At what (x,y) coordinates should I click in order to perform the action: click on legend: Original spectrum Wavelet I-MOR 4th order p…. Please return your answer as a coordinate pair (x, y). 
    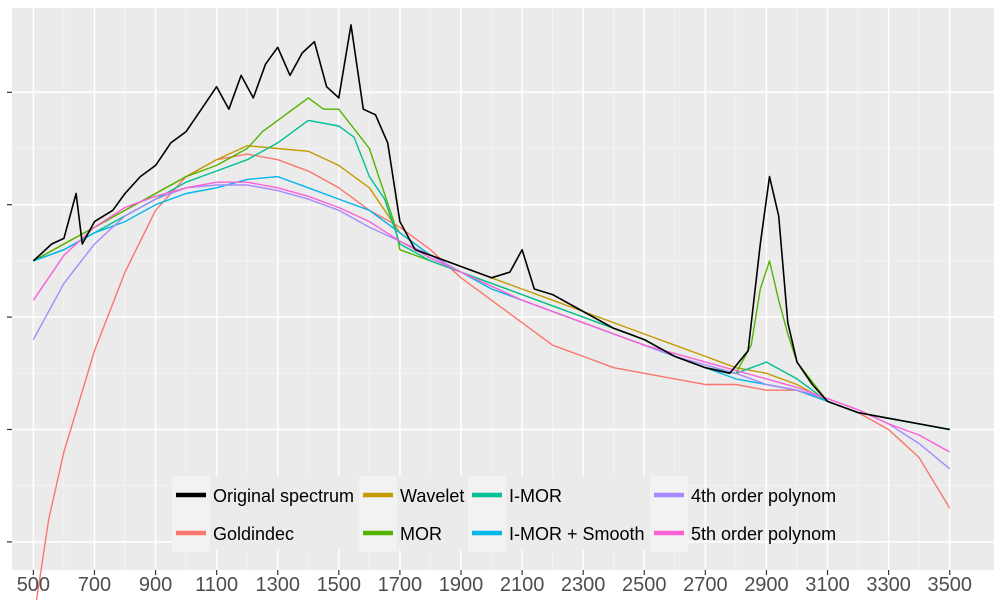
    Looking at the image, I should click on (504, 514).